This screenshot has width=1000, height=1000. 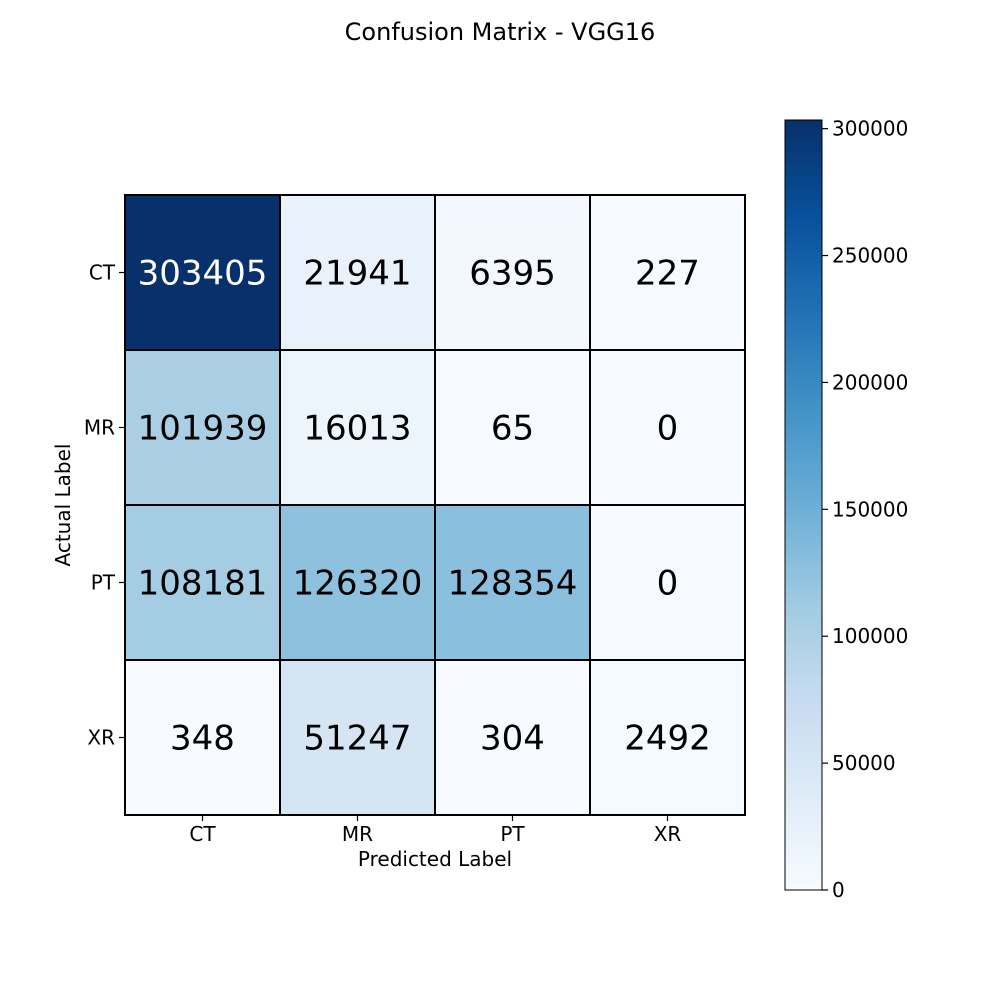 What do you see at coordinates (870, 382) in the screenshot?
I see `colorbar-tick-label: 200000` at bounding box center [870, 382].